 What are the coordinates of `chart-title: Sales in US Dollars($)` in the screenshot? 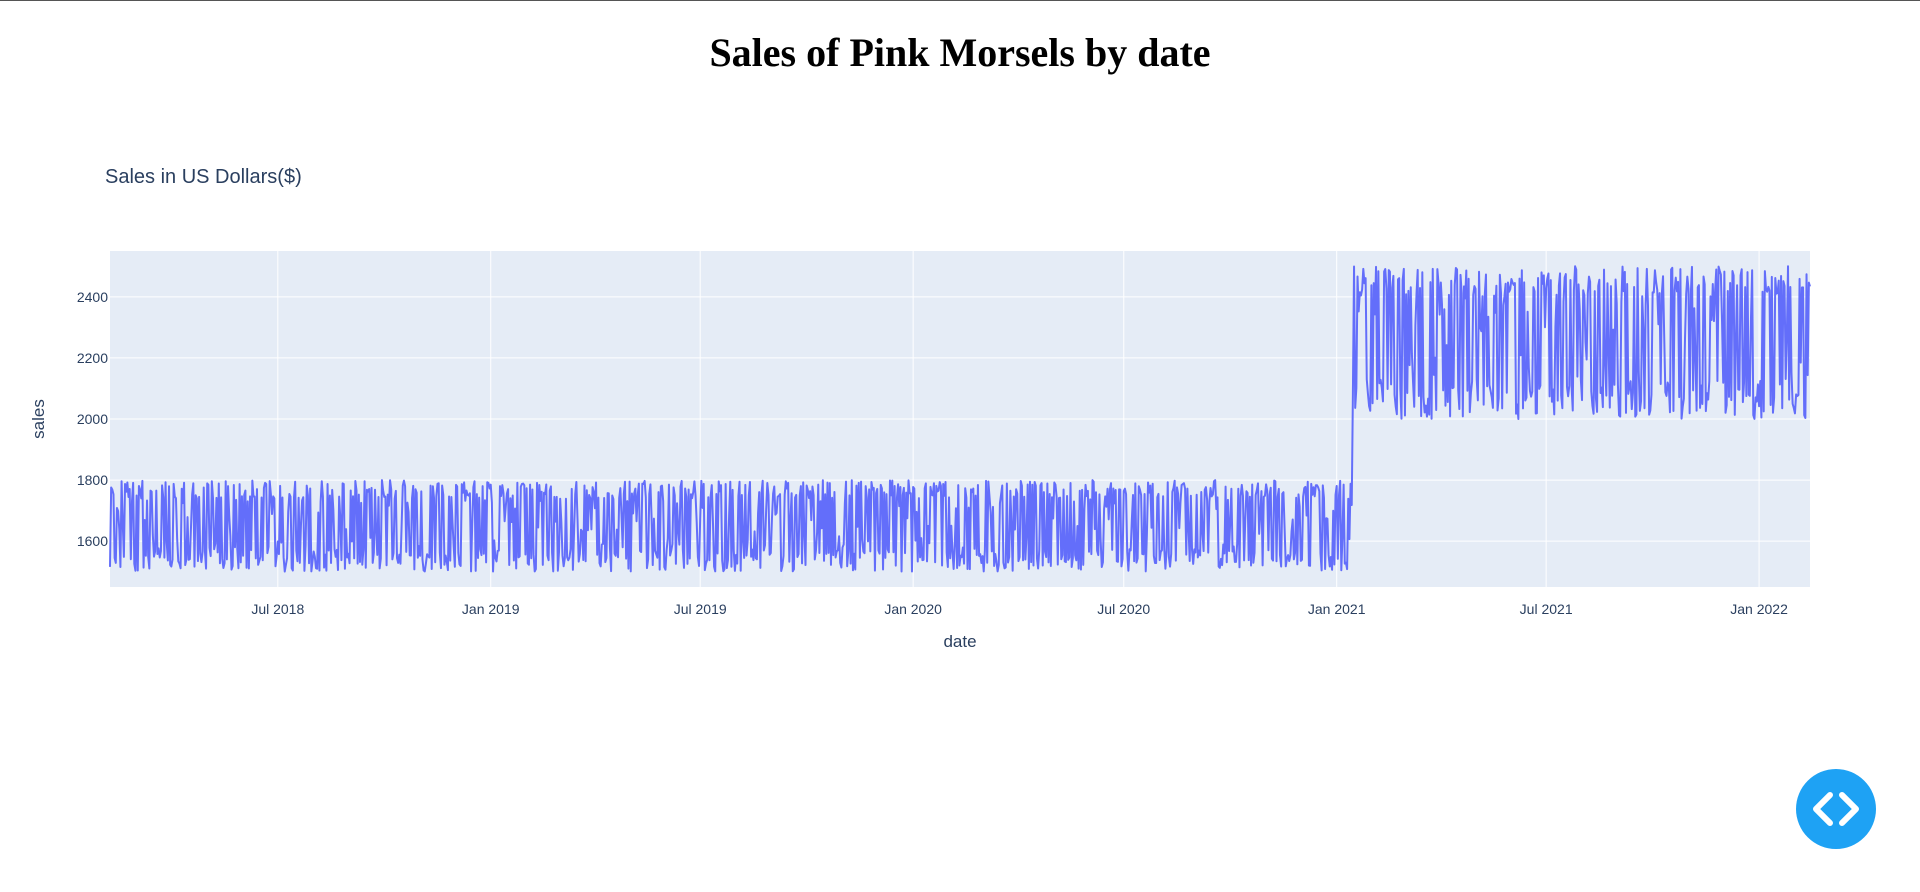 It's located at (203, 177).